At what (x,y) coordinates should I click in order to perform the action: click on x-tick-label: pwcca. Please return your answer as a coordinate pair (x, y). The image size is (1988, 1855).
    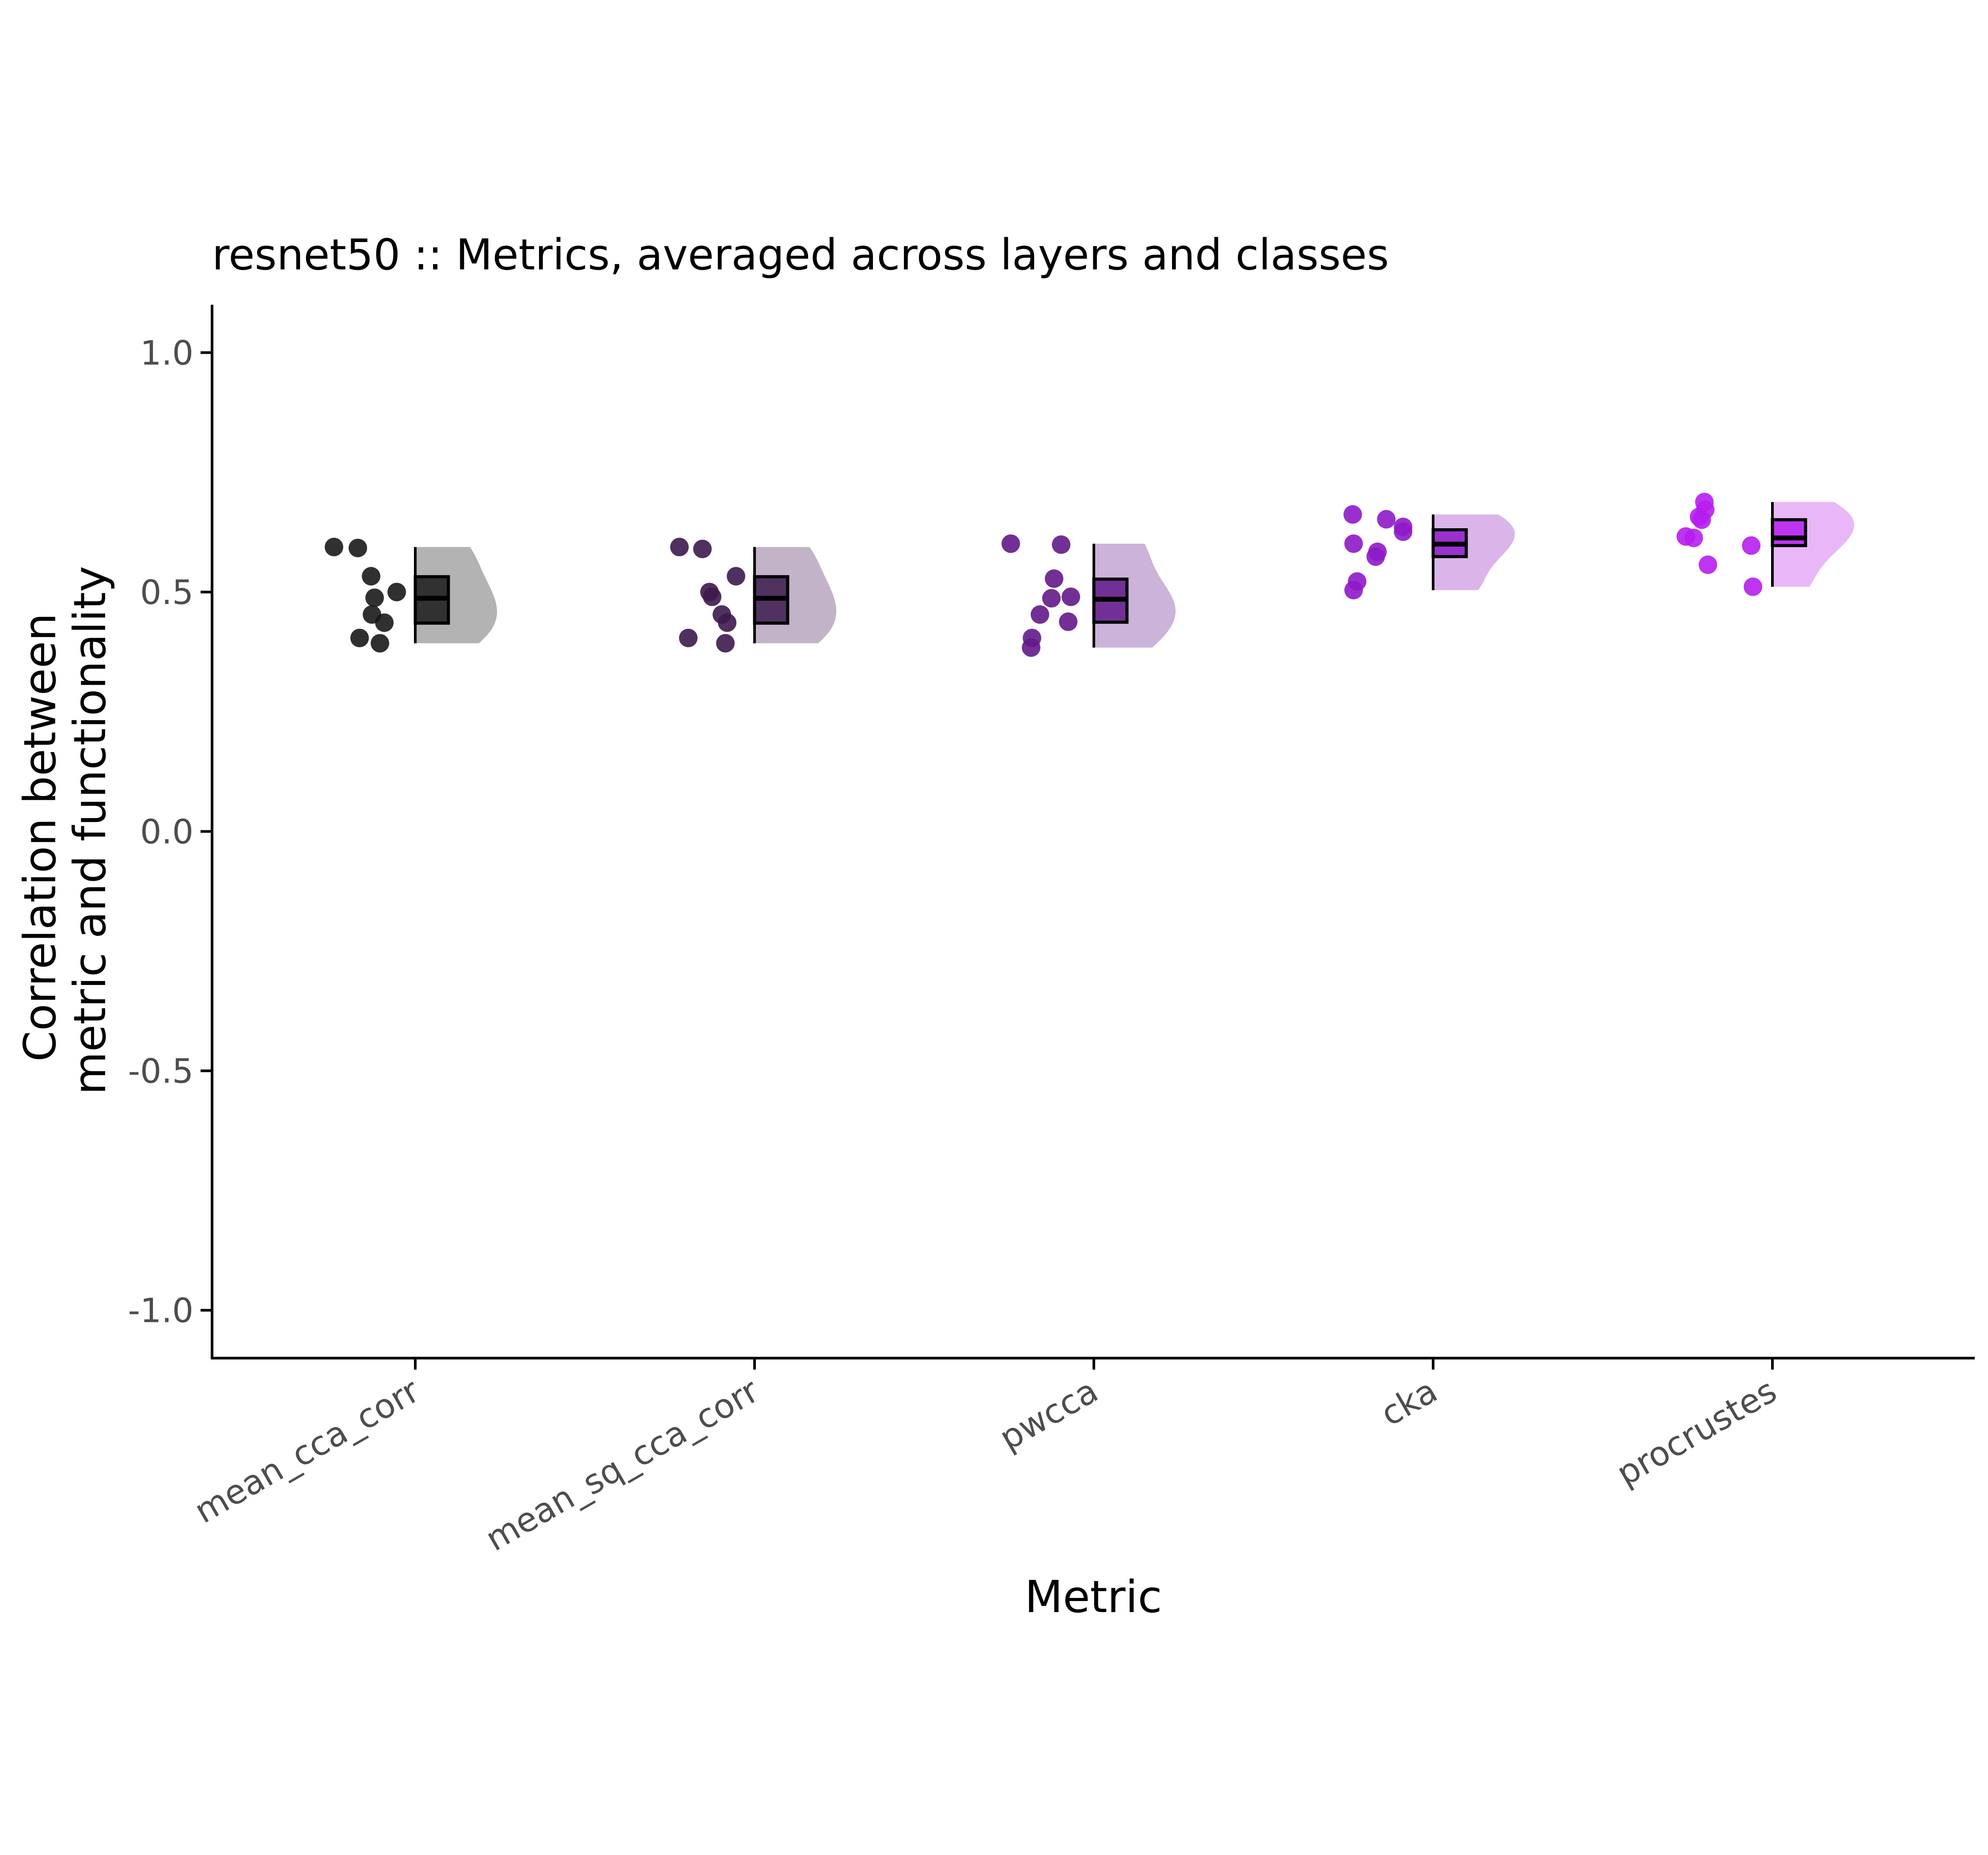
    Looking at the image, I should click on (1048, 1414).